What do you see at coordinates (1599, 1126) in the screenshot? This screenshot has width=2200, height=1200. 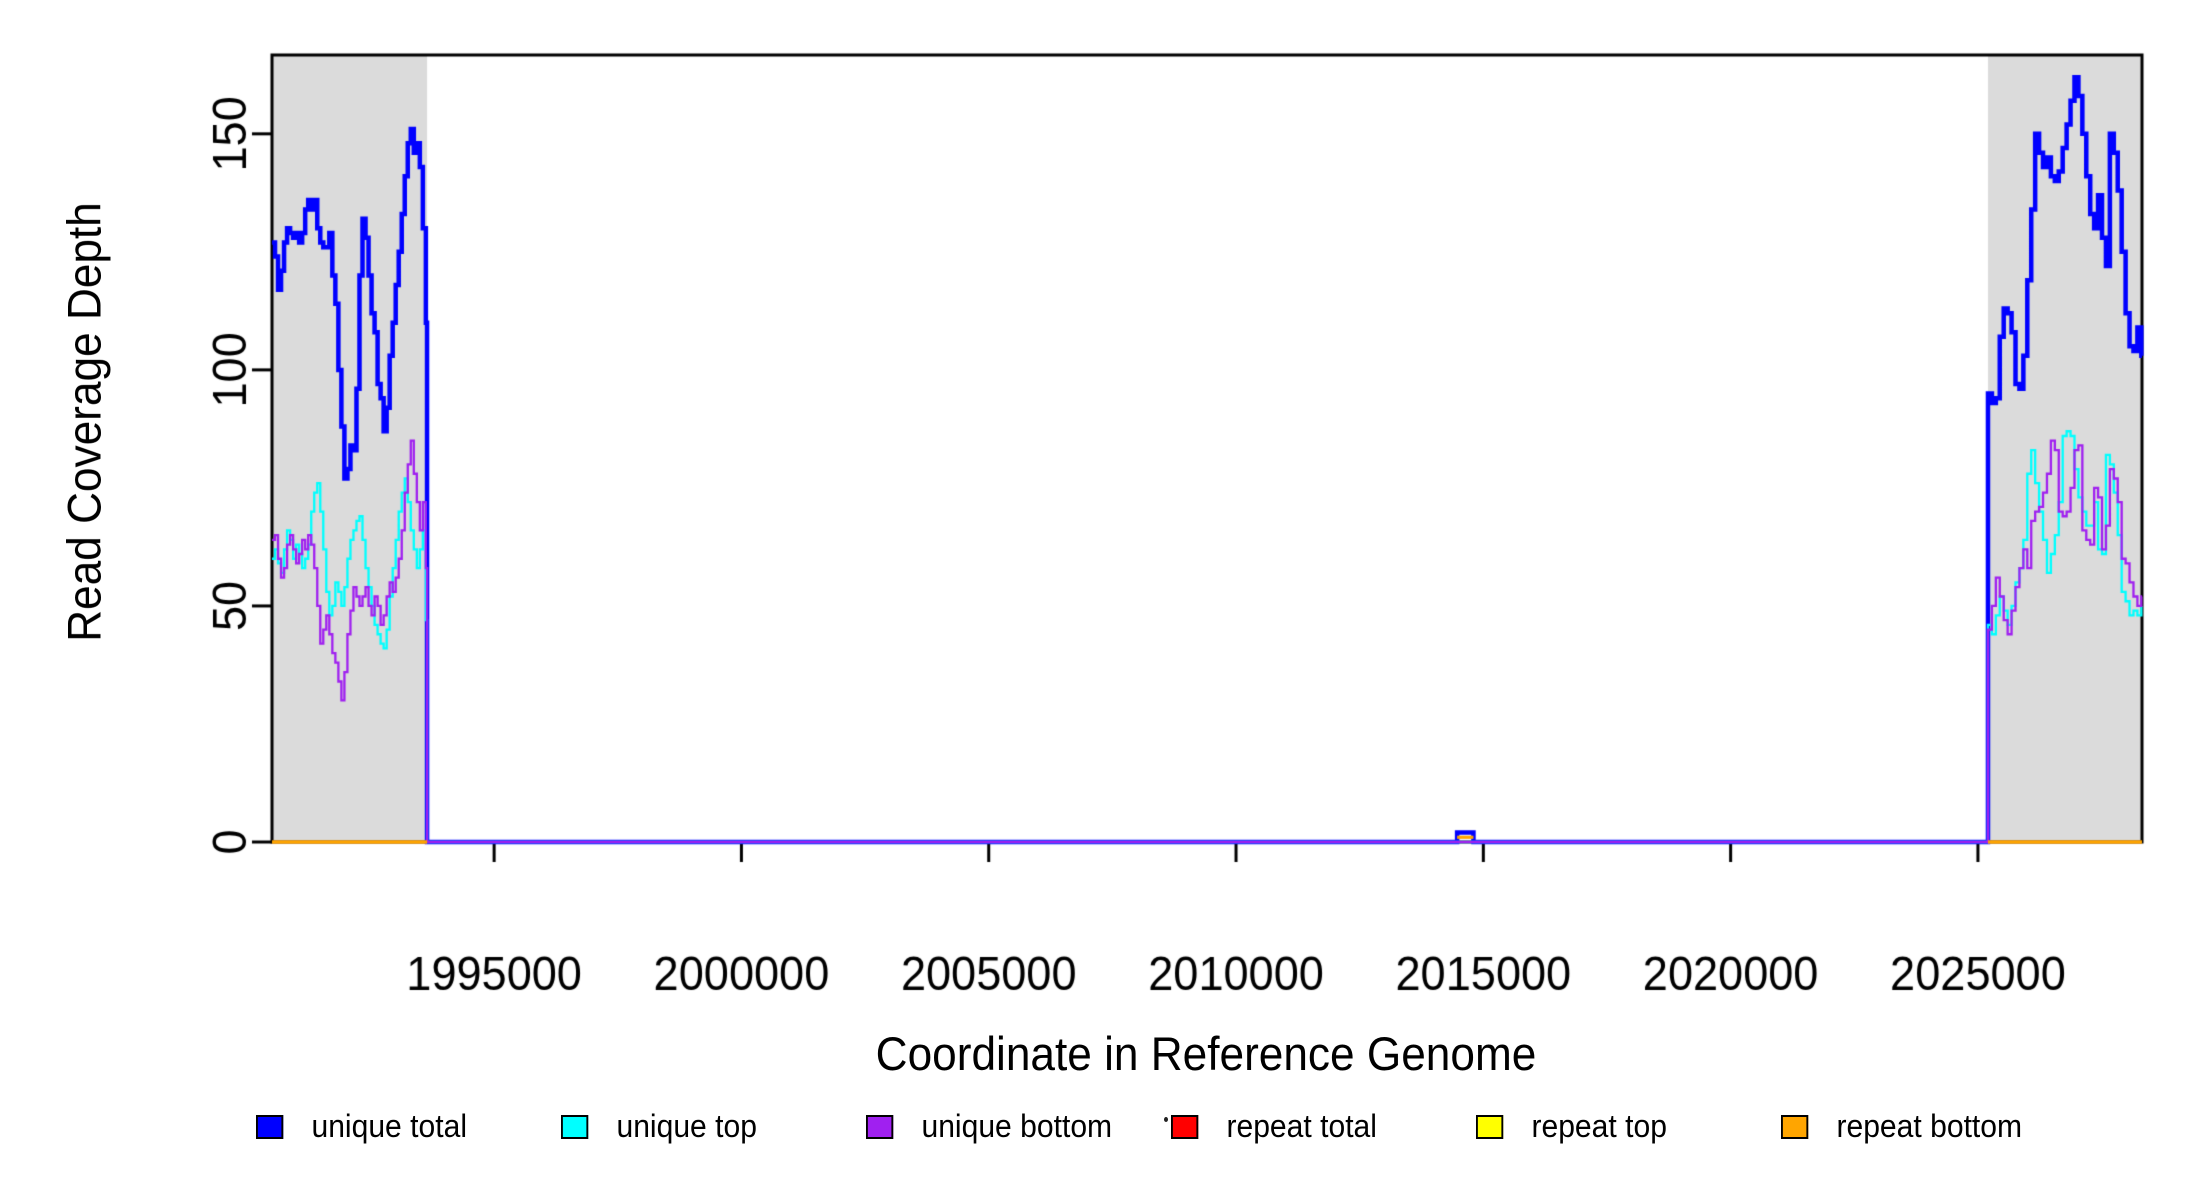 I see `legend-label-repeat-top: repeat top` at bounding box center [1599, 1126].